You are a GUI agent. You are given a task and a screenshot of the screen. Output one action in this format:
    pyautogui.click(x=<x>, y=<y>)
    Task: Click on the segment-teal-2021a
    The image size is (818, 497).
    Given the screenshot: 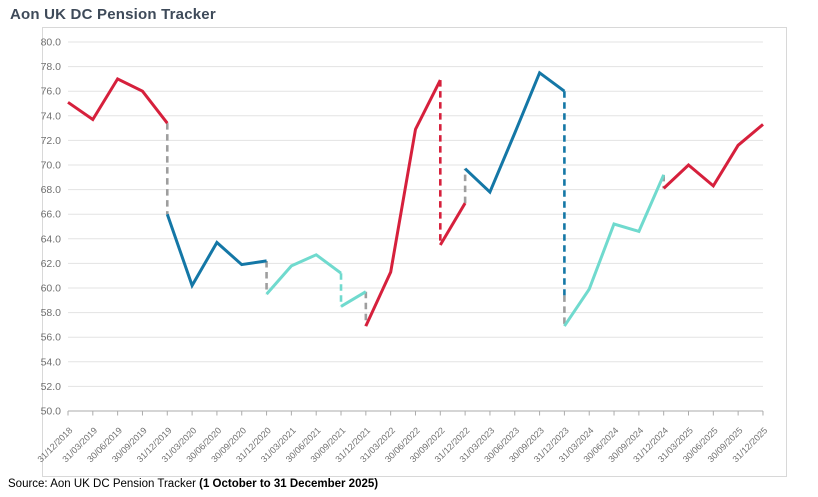 What is the action you would take?
    pyautogui.click(x=303, y=274)
    